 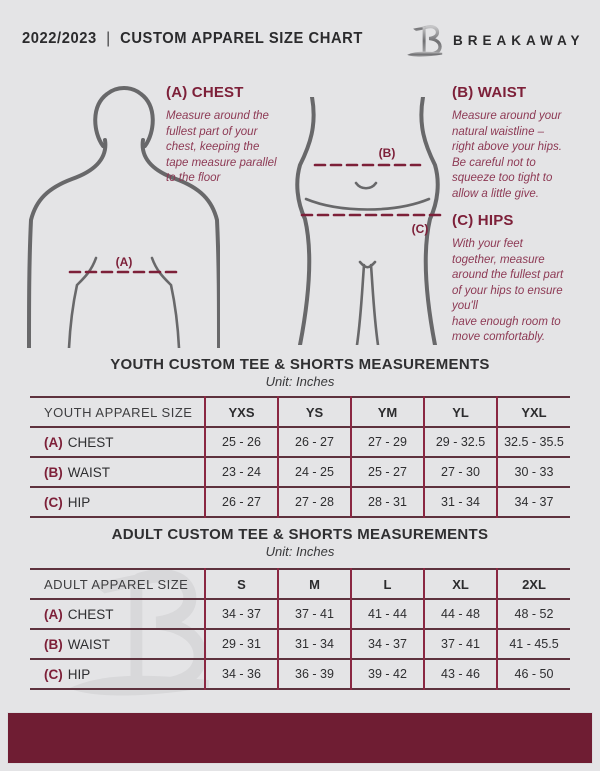 What do you see at coordinates (533, 471) in the screenshot?
I see `cell-value: 30 - 33` at bounding box center [533, 471].